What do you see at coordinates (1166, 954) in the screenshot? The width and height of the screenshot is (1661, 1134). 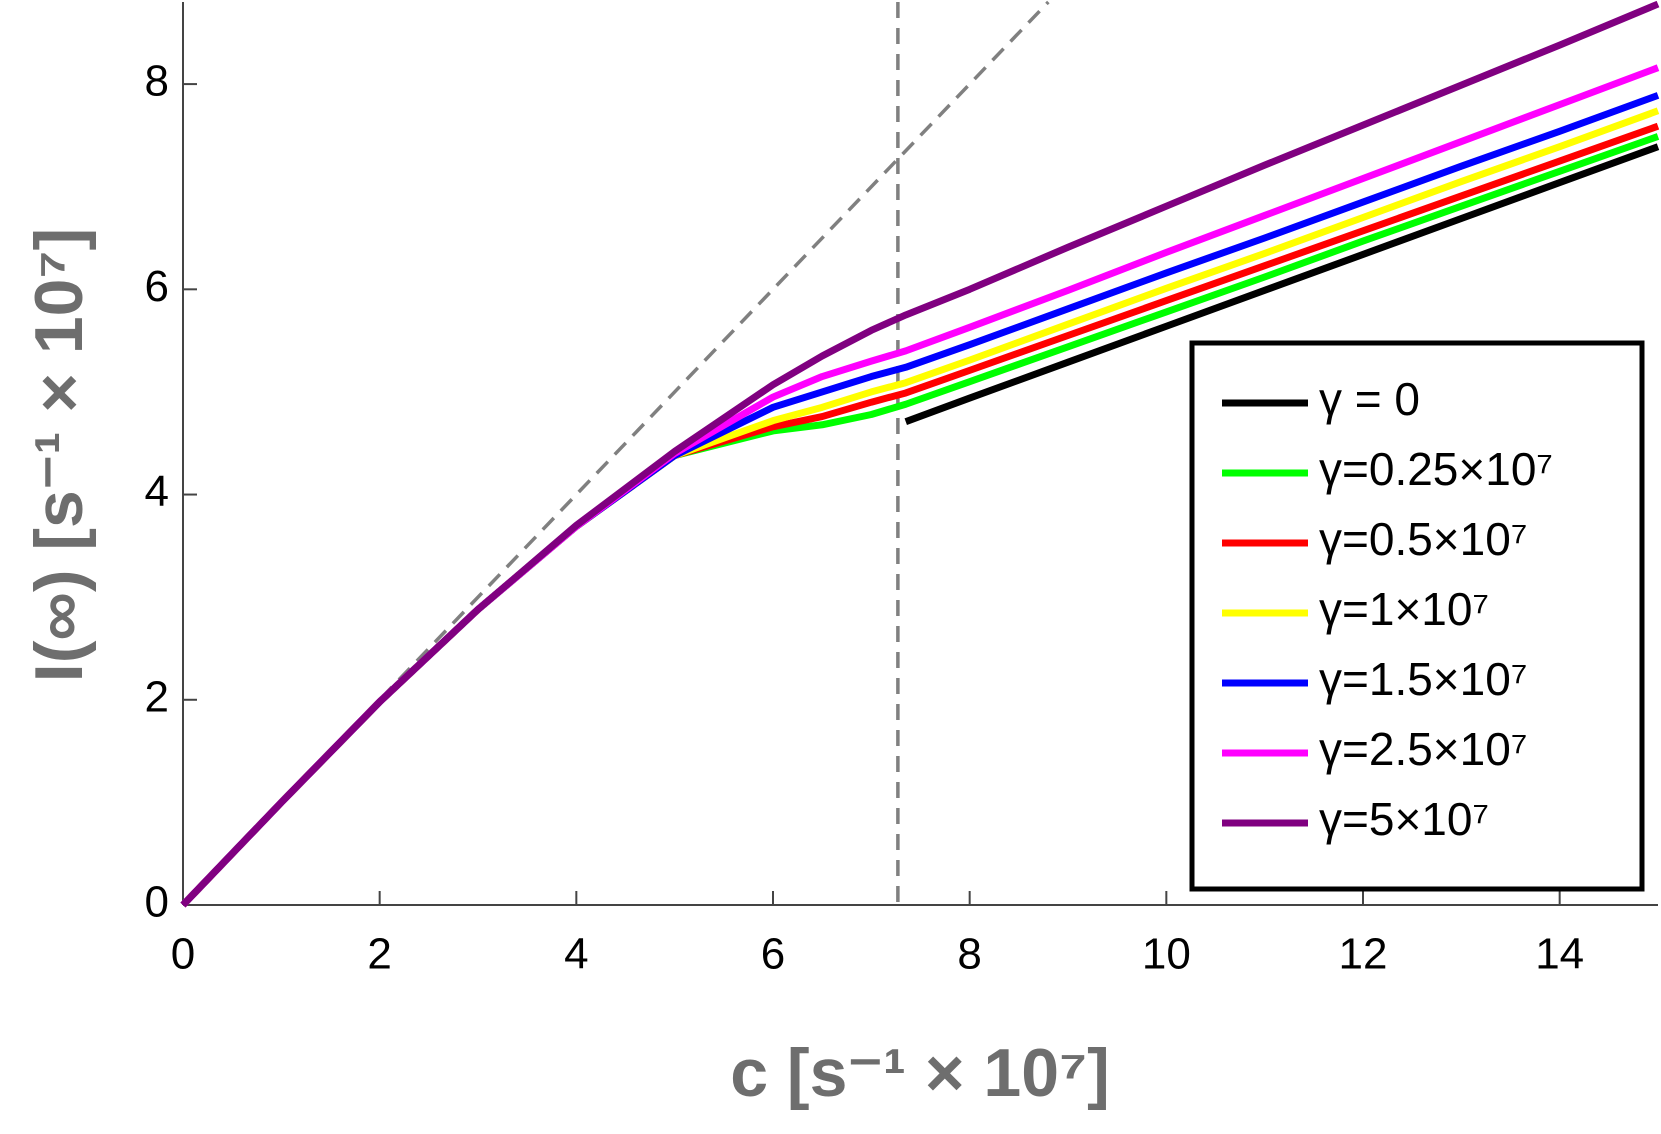 I see `x-tick-label: 10` at bounding box center [1166, 954].